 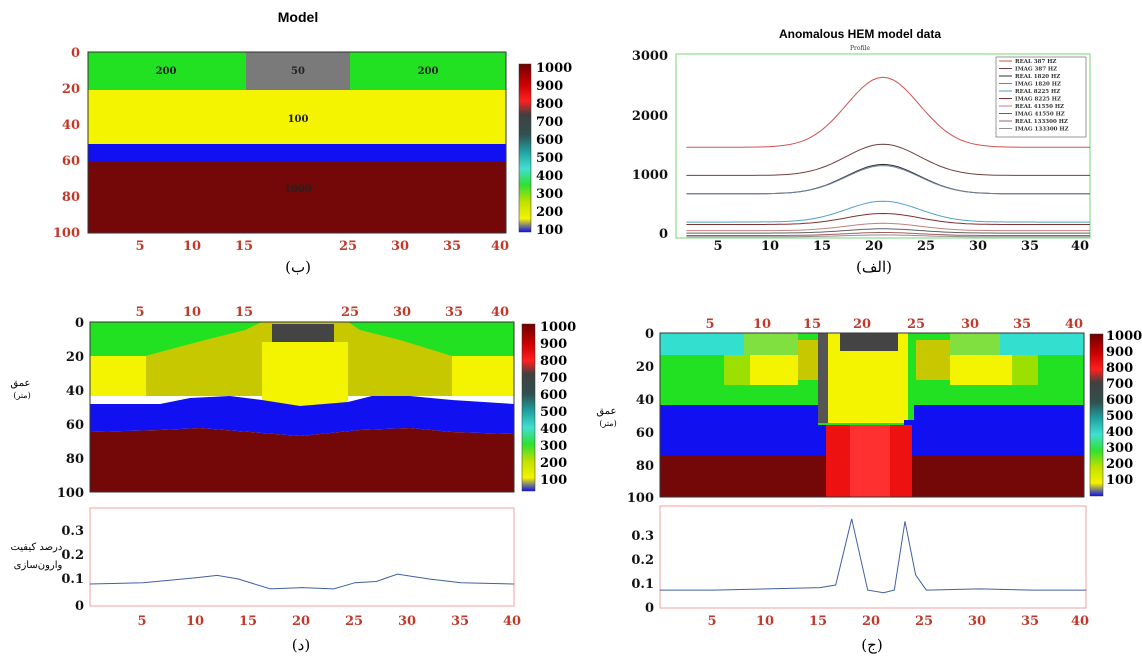 What do you see at coordinates (640, 416) in the screenshot?
I see `panel-j-y-ticks: 0 20 40 60 80 100` at bounding box center [640, 416].